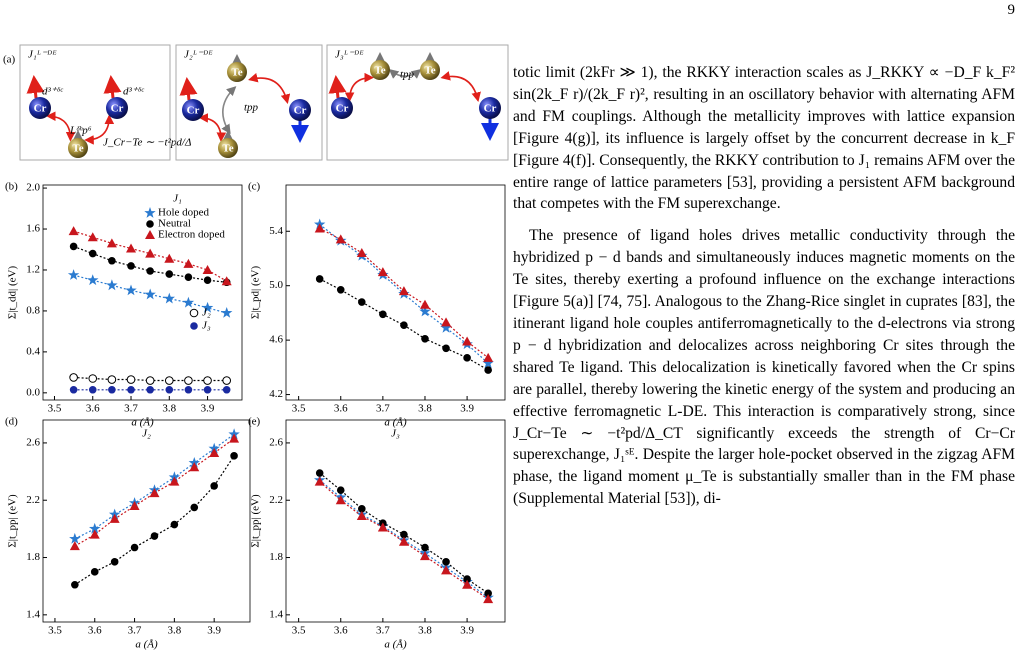 The height and width of the screenshot is (671, 1023). I want to click on y-tick-label: 5.0, so click(276, 285).